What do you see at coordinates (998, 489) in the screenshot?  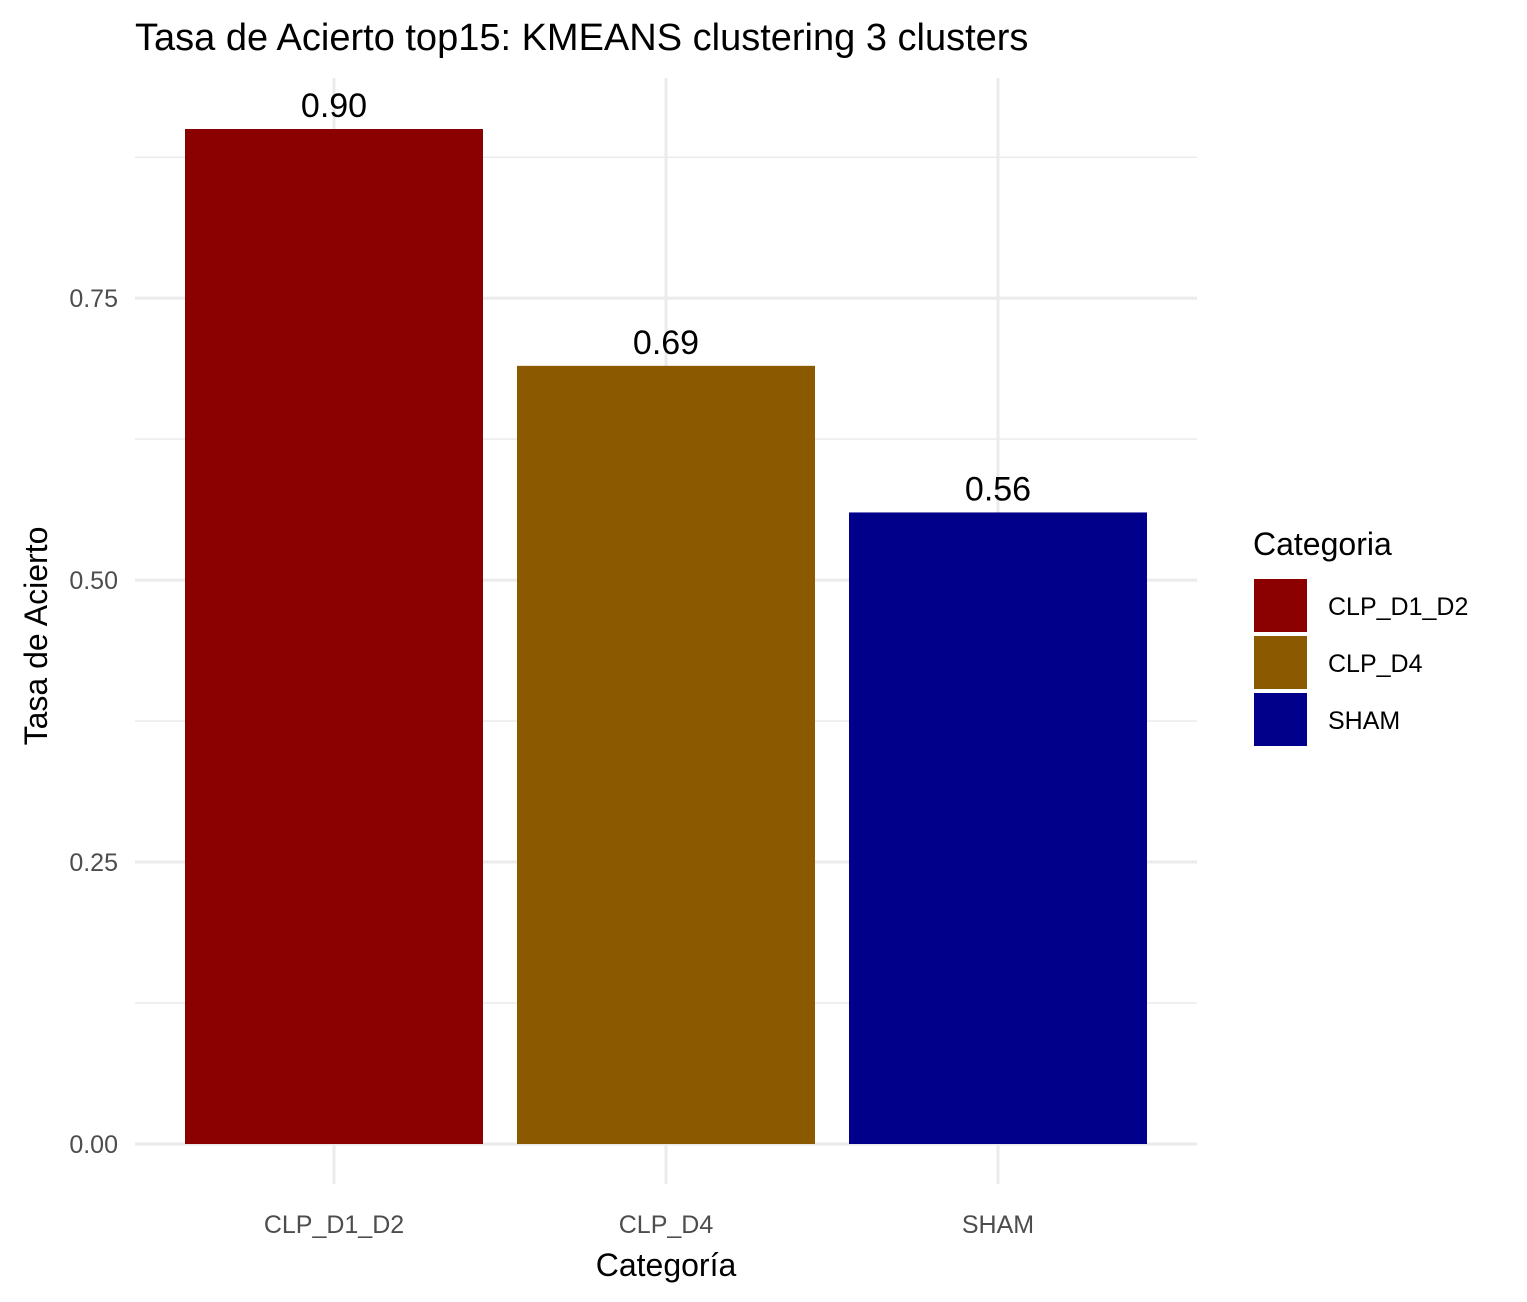 I see `bar-value-label: 0.56` at bounding box center [998, 489].